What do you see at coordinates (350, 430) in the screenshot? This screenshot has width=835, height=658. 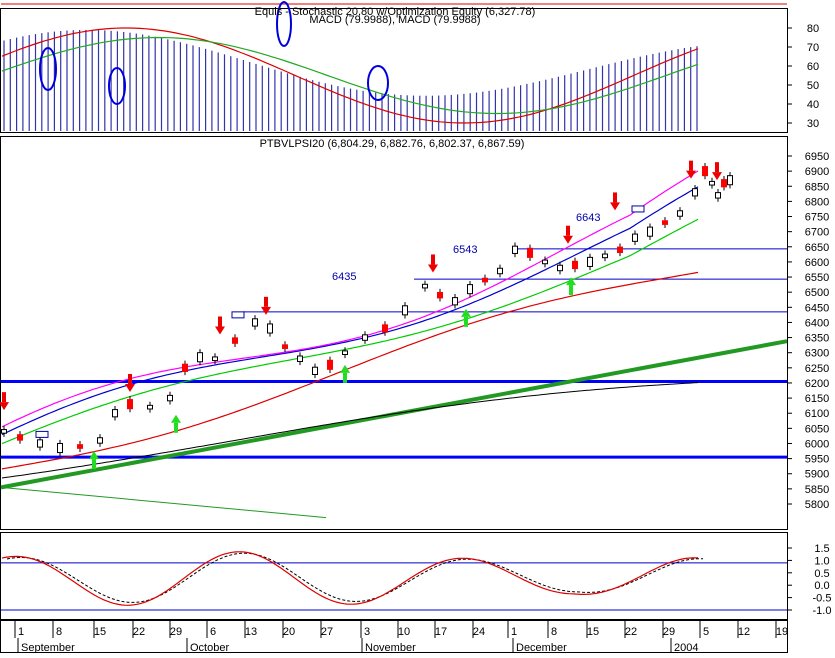 I see `moving-average-long` at bounding box center [350, 430].